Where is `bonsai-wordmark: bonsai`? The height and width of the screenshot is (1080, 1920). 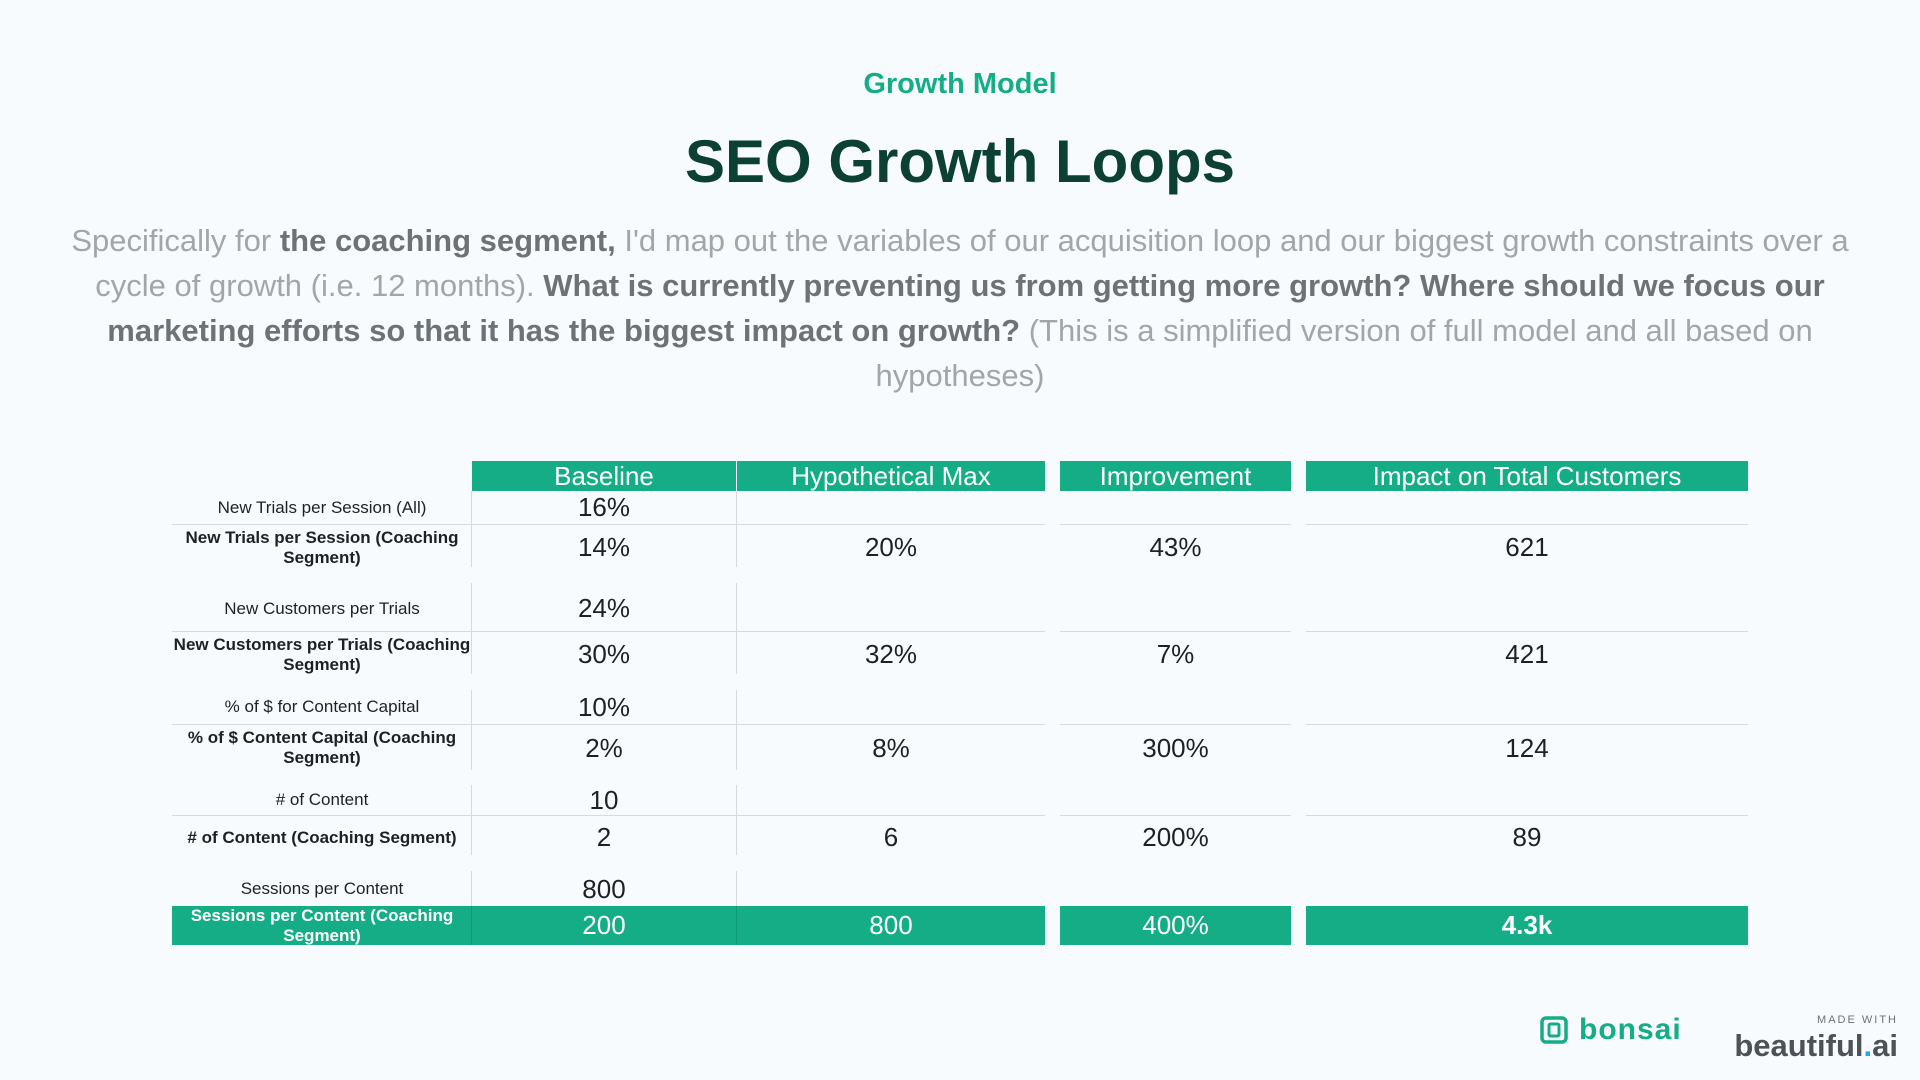
bonsai-wordmark: bonsai is located at coordinates (1630, 1029).